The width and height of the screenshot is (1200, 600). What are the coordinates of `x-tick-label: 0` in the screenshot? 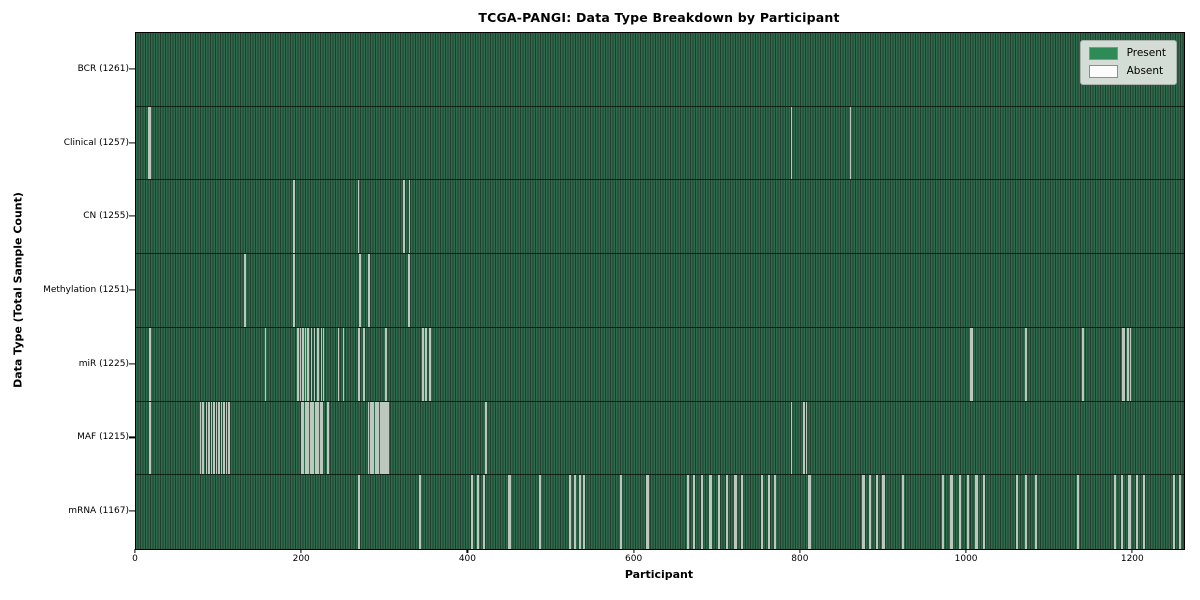 It's located at (135, 559).